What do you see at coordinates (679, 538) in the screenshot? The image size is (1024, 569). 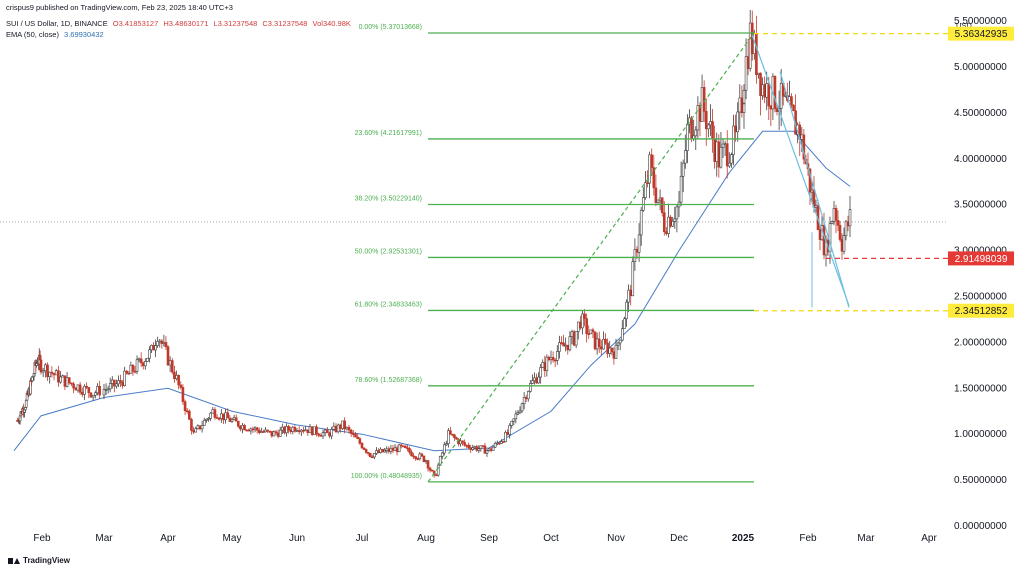 I see `x-tick-label: Dec` at bounding box center [679, 538].